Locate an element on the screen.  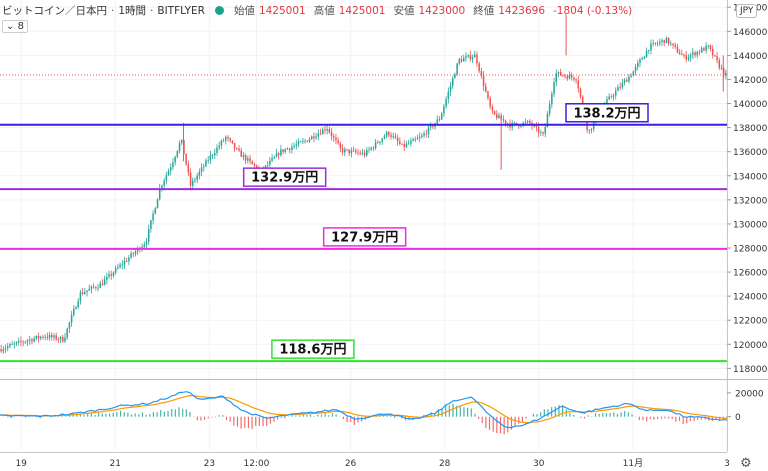
price-tick-label: 1280000 is located at coordinates (750, 249).